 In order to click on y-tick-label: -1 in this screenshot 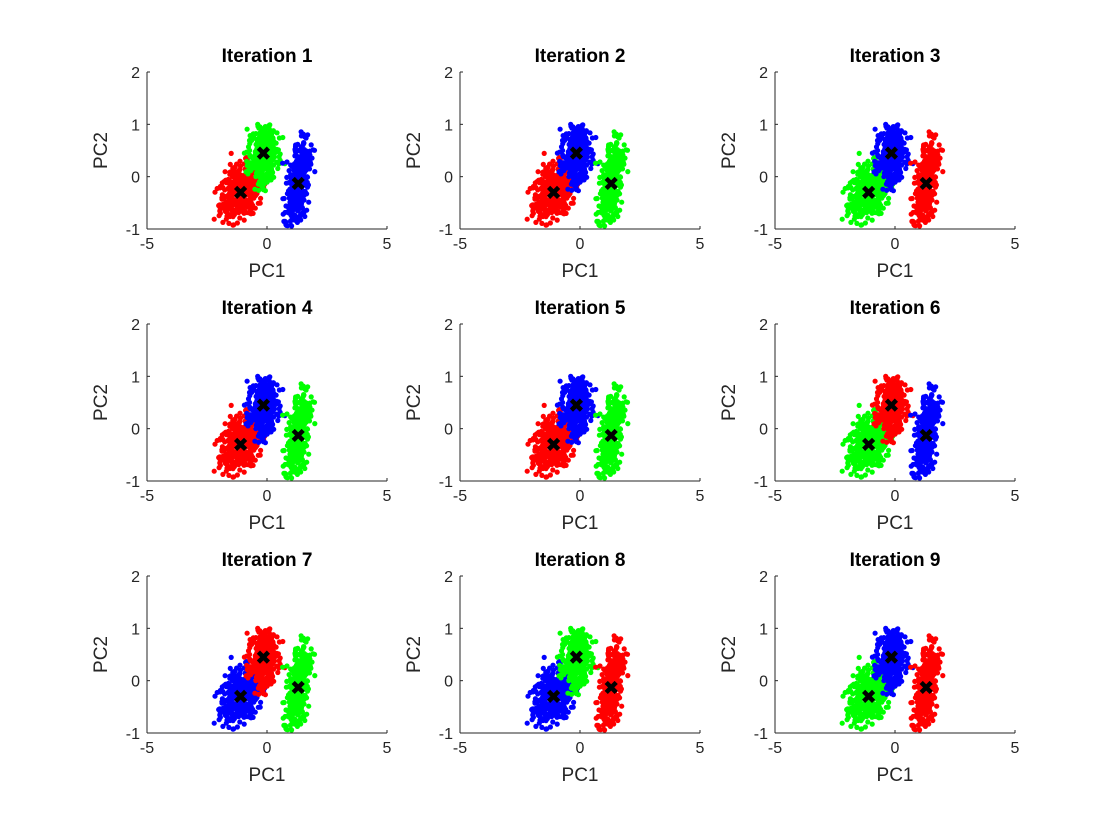, I will do `click(133, 482)`.